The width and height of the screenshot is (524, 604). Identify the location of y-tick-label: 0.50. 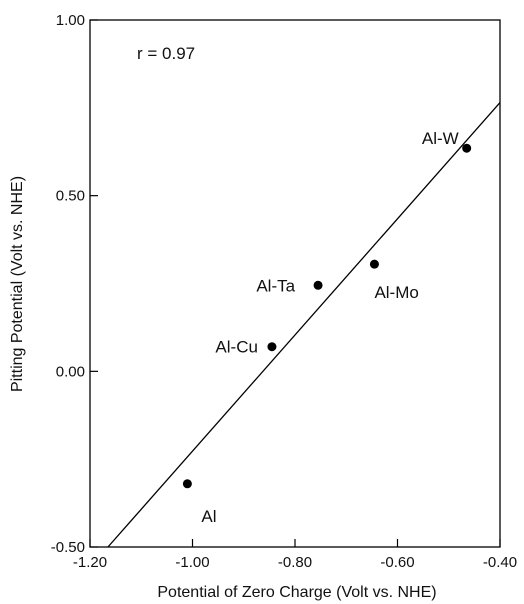
(70, 196).